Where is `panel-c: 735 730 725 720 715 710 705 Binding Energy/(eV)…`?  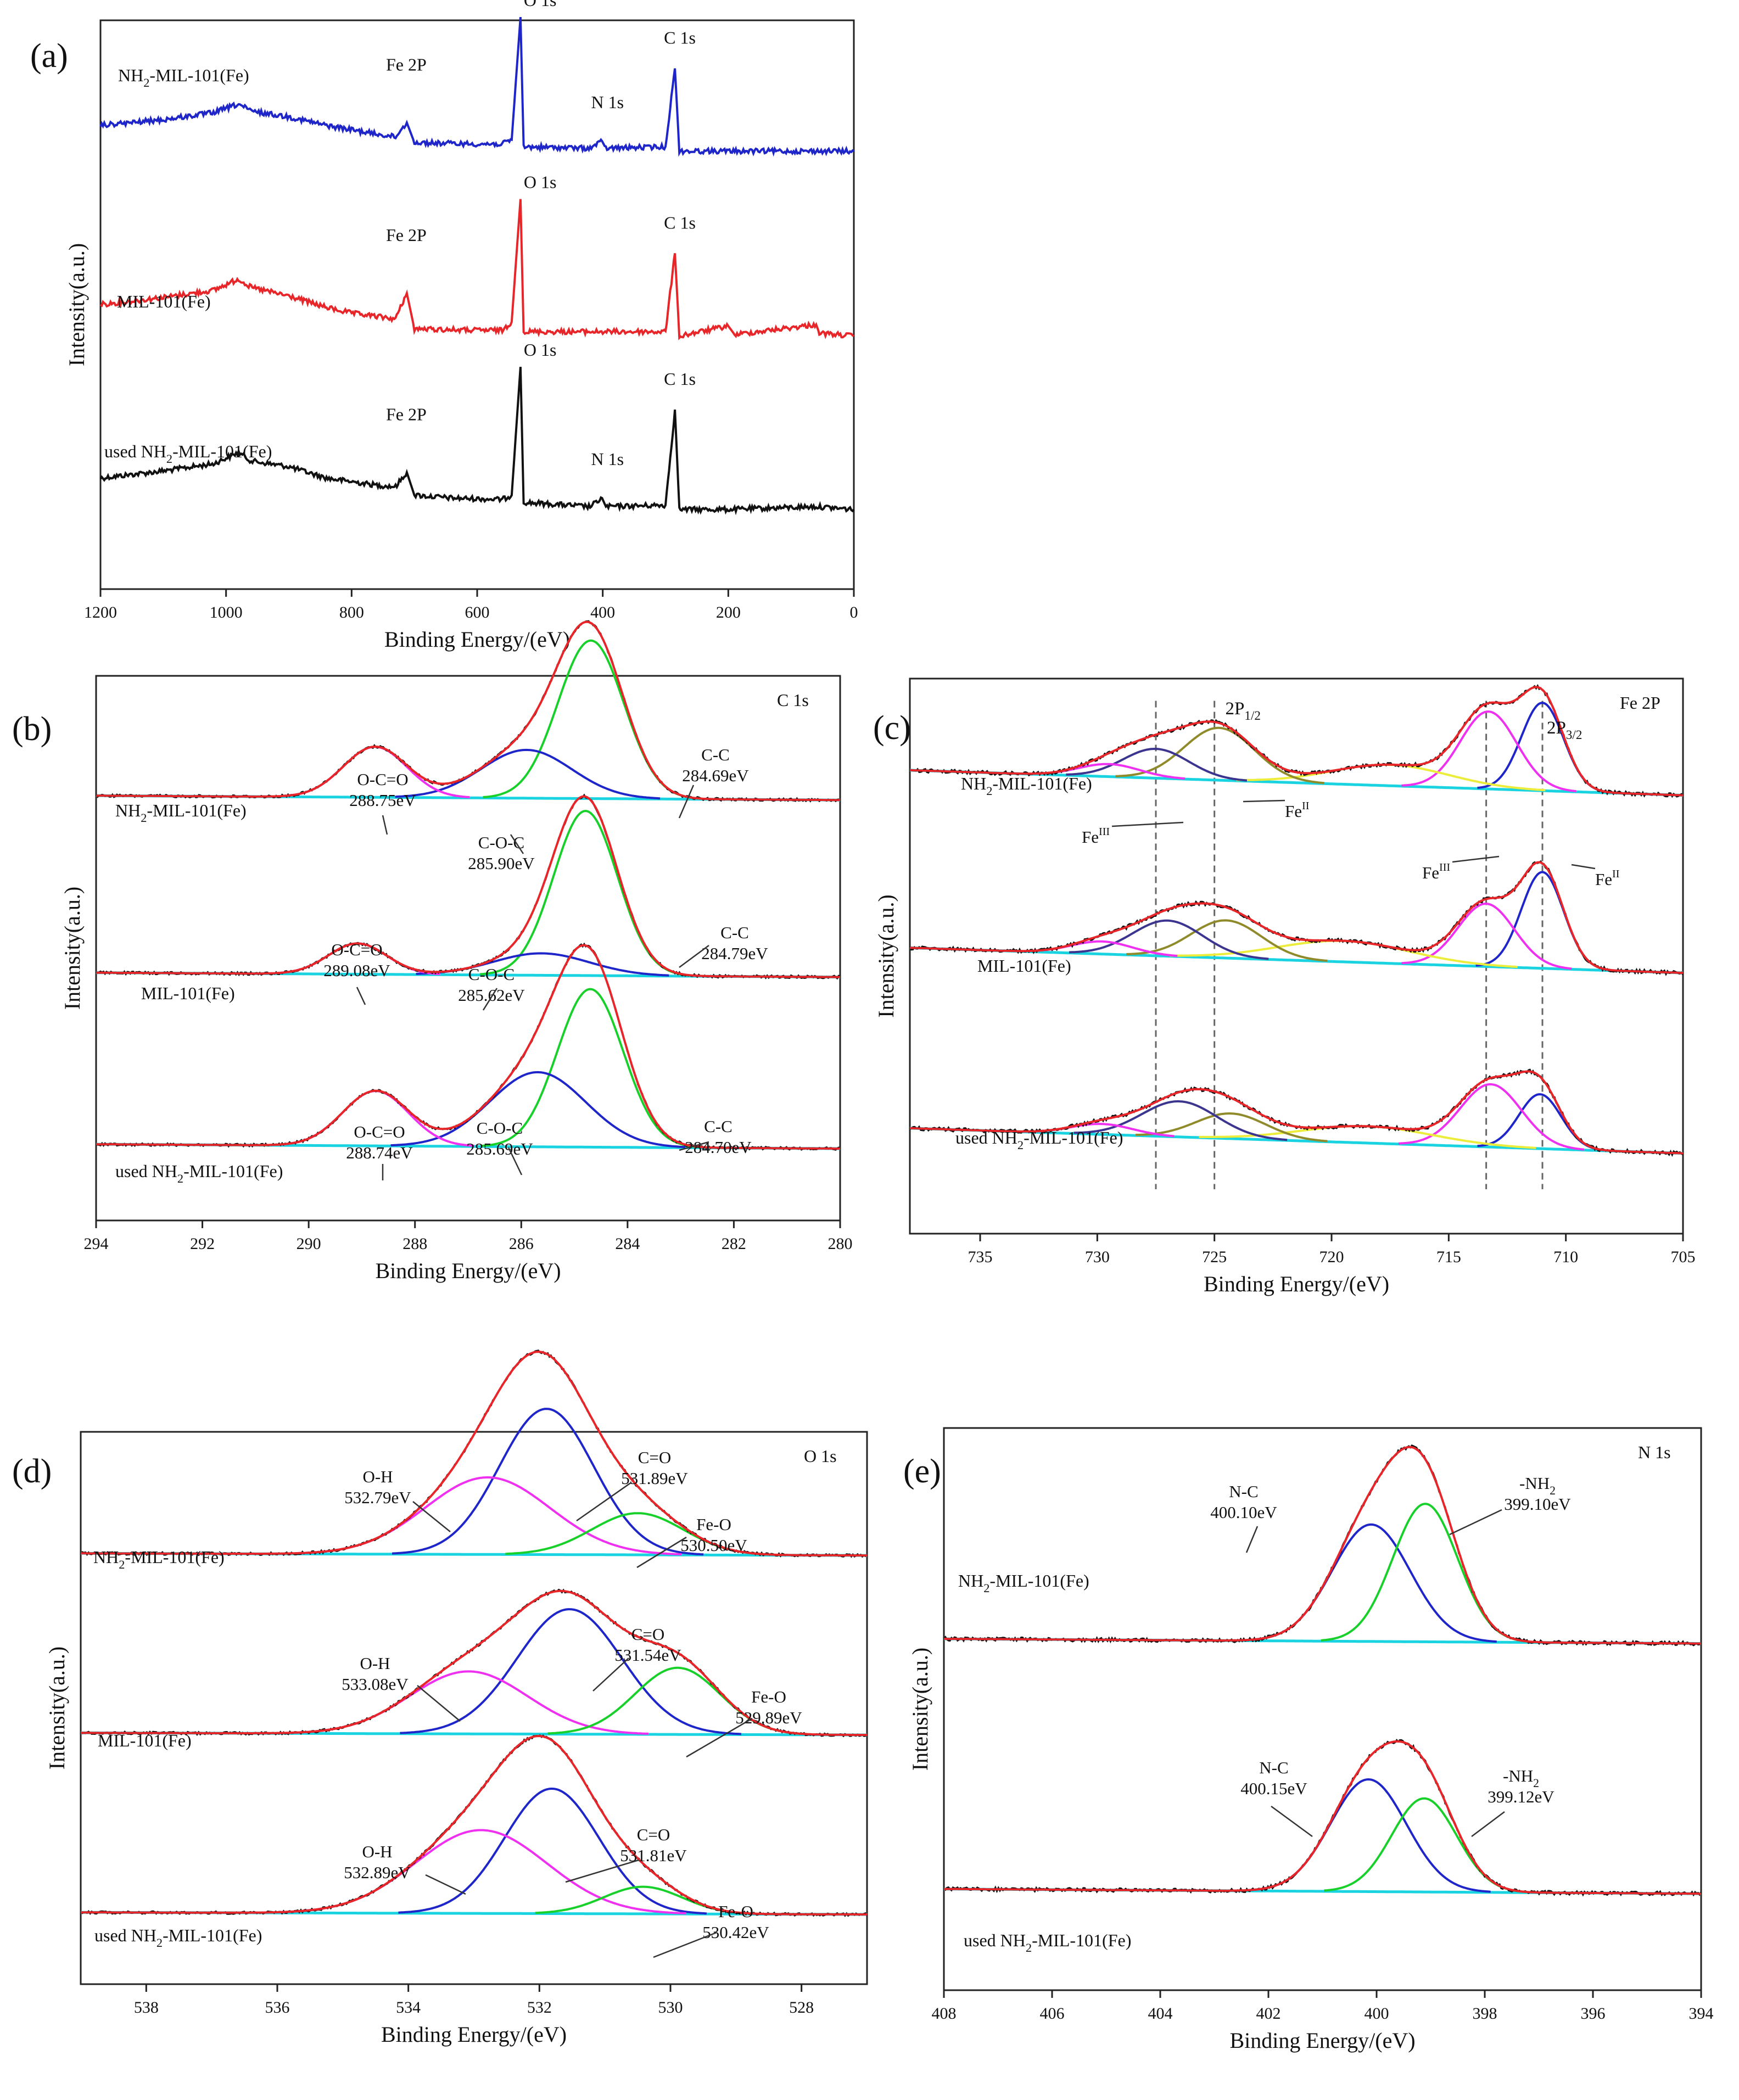
panel-c: 735 730 725 720 715 710 705 Binding Energy/(eV)… is located at coordinates (1284, 987).